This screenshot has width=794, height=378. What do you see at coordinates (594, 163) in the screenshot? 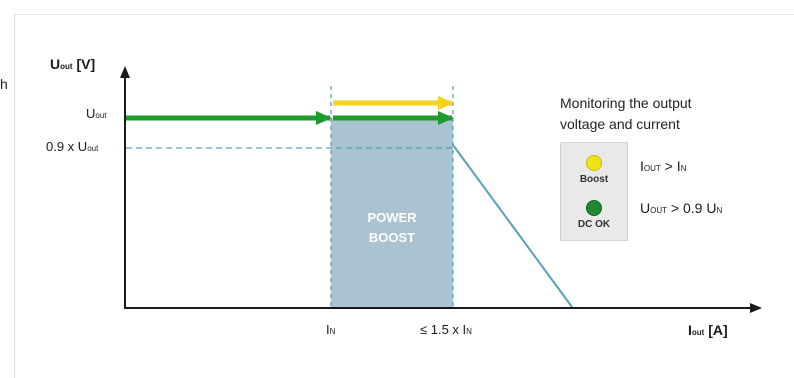
I see `boost-led-icon` at bounding box center [594, 163].